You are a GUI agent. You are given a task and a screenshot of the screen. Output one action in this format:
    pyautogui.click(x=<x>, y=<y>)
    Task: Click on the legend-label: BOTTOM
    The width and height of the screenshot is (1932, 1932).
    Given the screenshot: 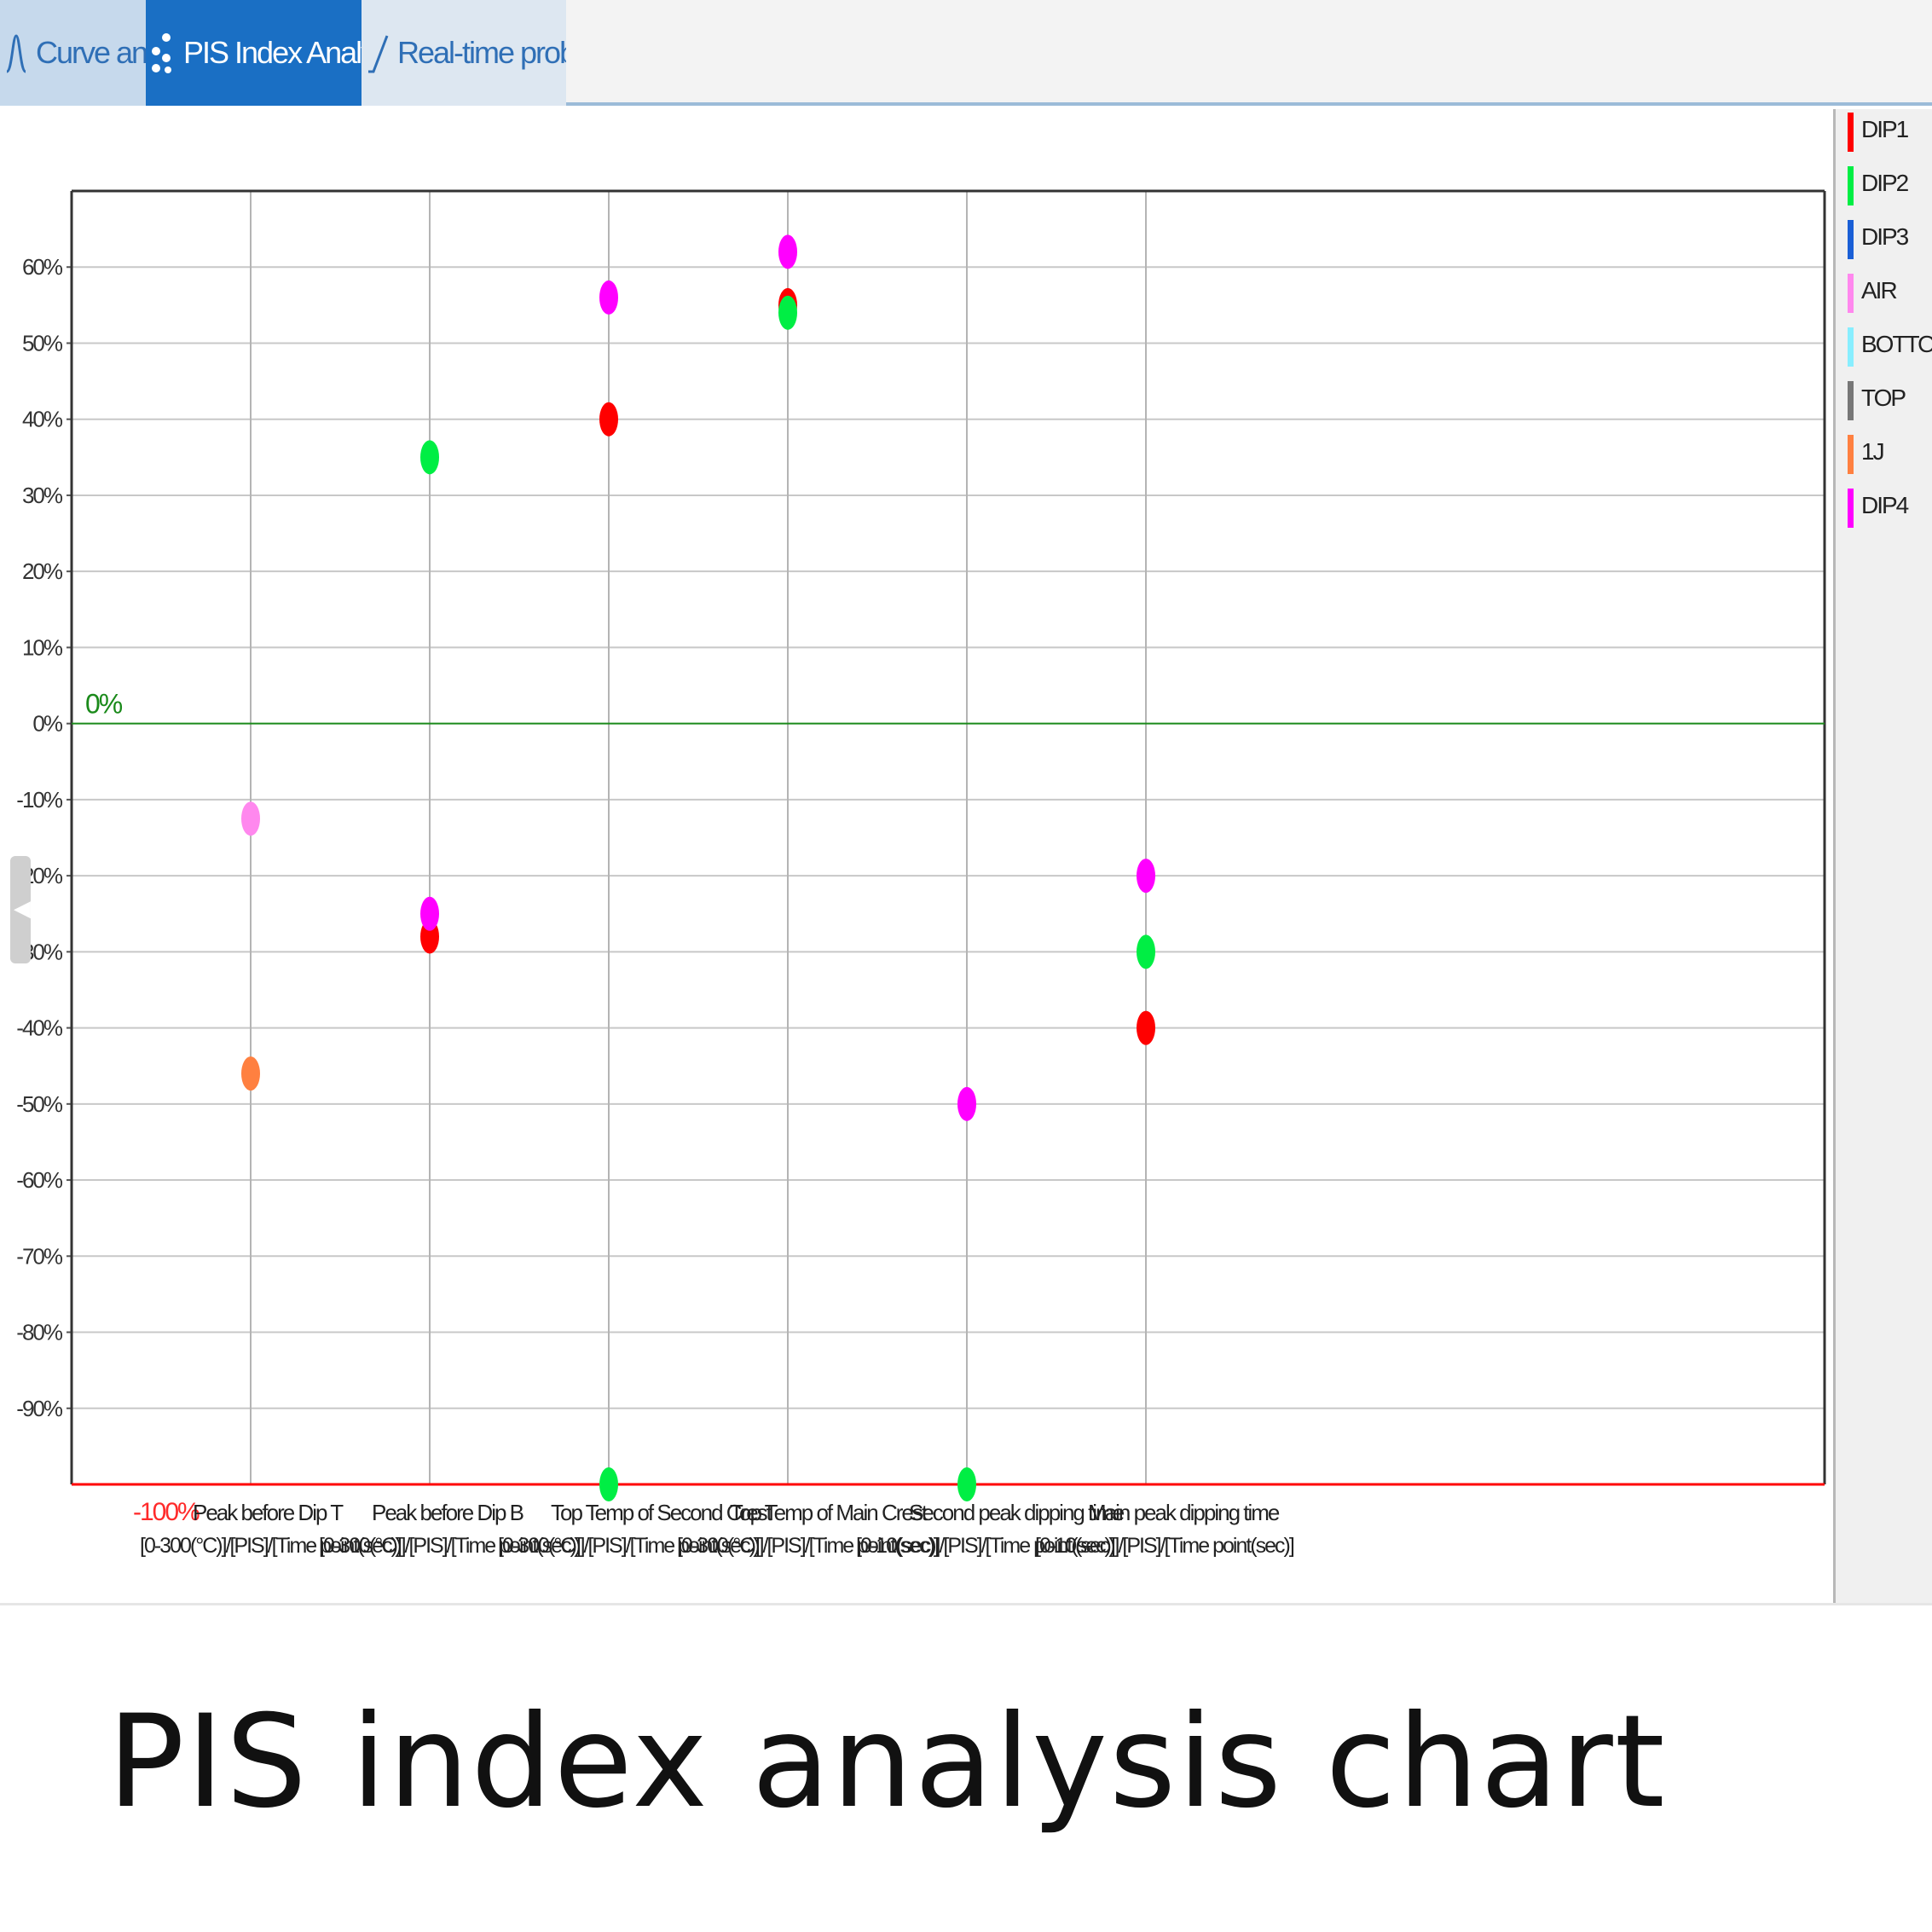 What is the action you would take?
    pyautogui.click(x=1896, y=344)
    